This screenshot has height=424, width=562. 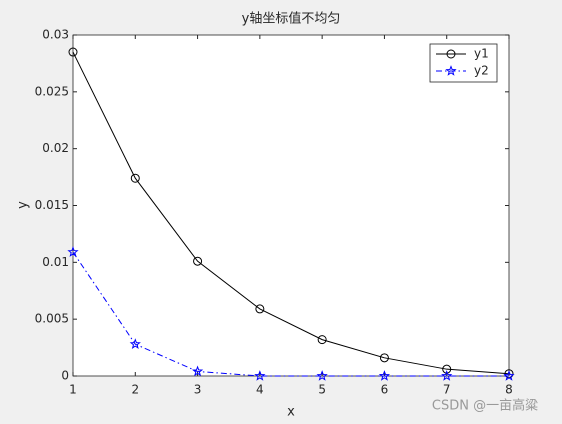 What do you see at coordinates (73, 390) in the screenshot?
I see `x-tick-label: 1` at bounding box center [73, 390].